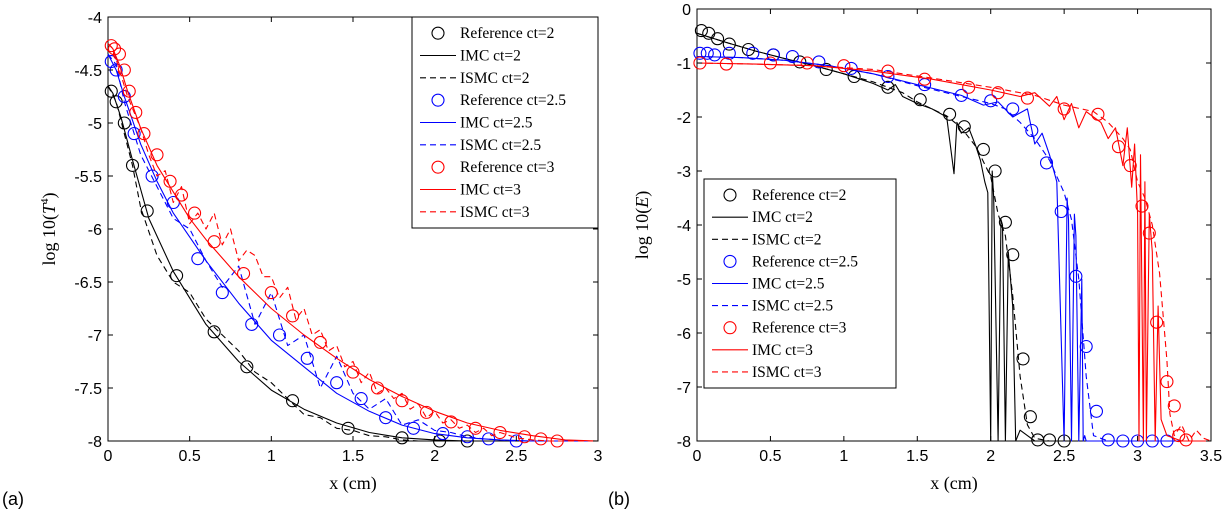 Image resolution: width=1231 pixels, height=514 pixels. What do you see at coordinates (684, 388) in the screenshot?
I see `panel-b-y-tick-label: -7` at bounding box center [684, 388].